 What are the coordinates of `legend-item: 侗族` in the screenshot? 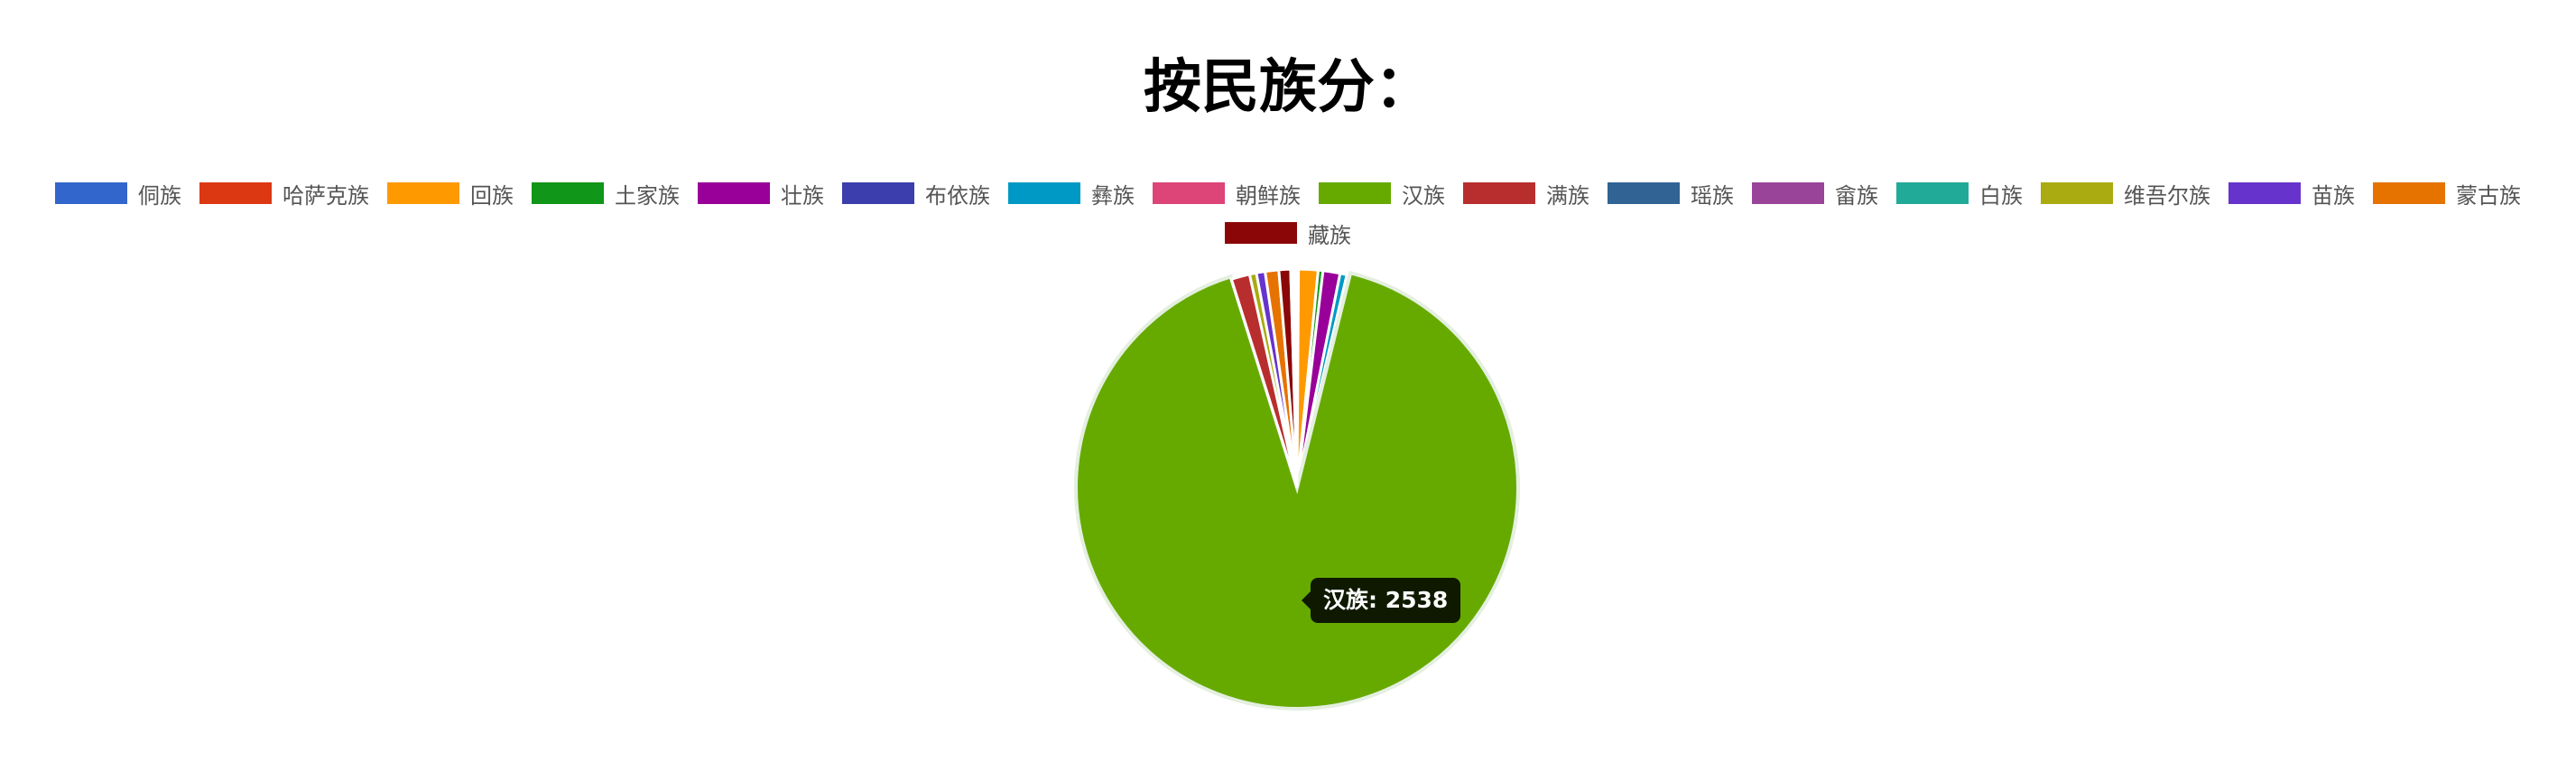 It's located at (118, 193).